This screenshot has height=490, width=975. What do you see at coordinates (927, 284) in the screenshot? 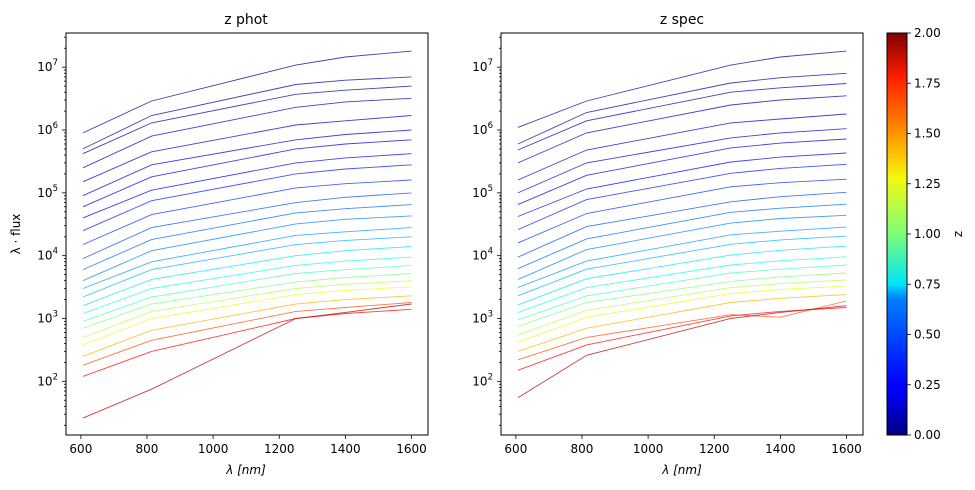
I see `colorbar-tick-label: 0.75` at bounding box center [927, 284].